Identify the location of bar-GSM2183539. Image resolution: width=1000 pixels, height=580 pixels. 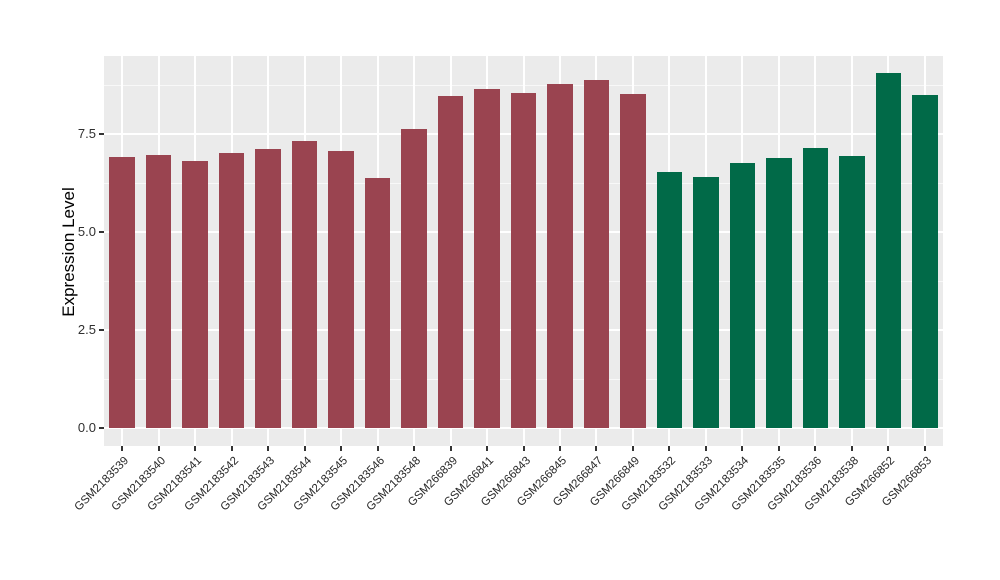
(122, 292).